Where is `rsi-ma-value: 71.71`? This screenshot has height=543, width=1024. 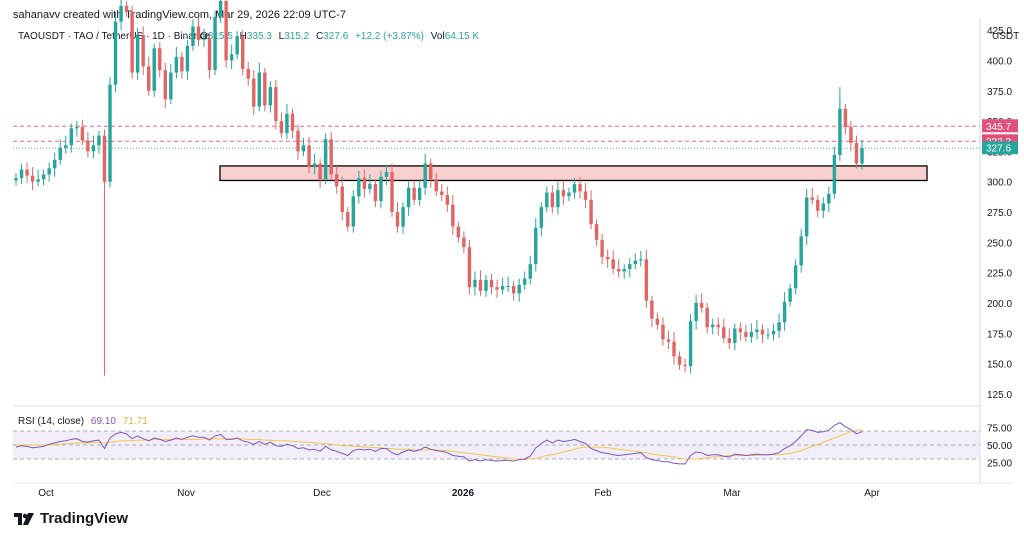 rsi-ma-value: 71.71 is located at coordinates (135, 421).